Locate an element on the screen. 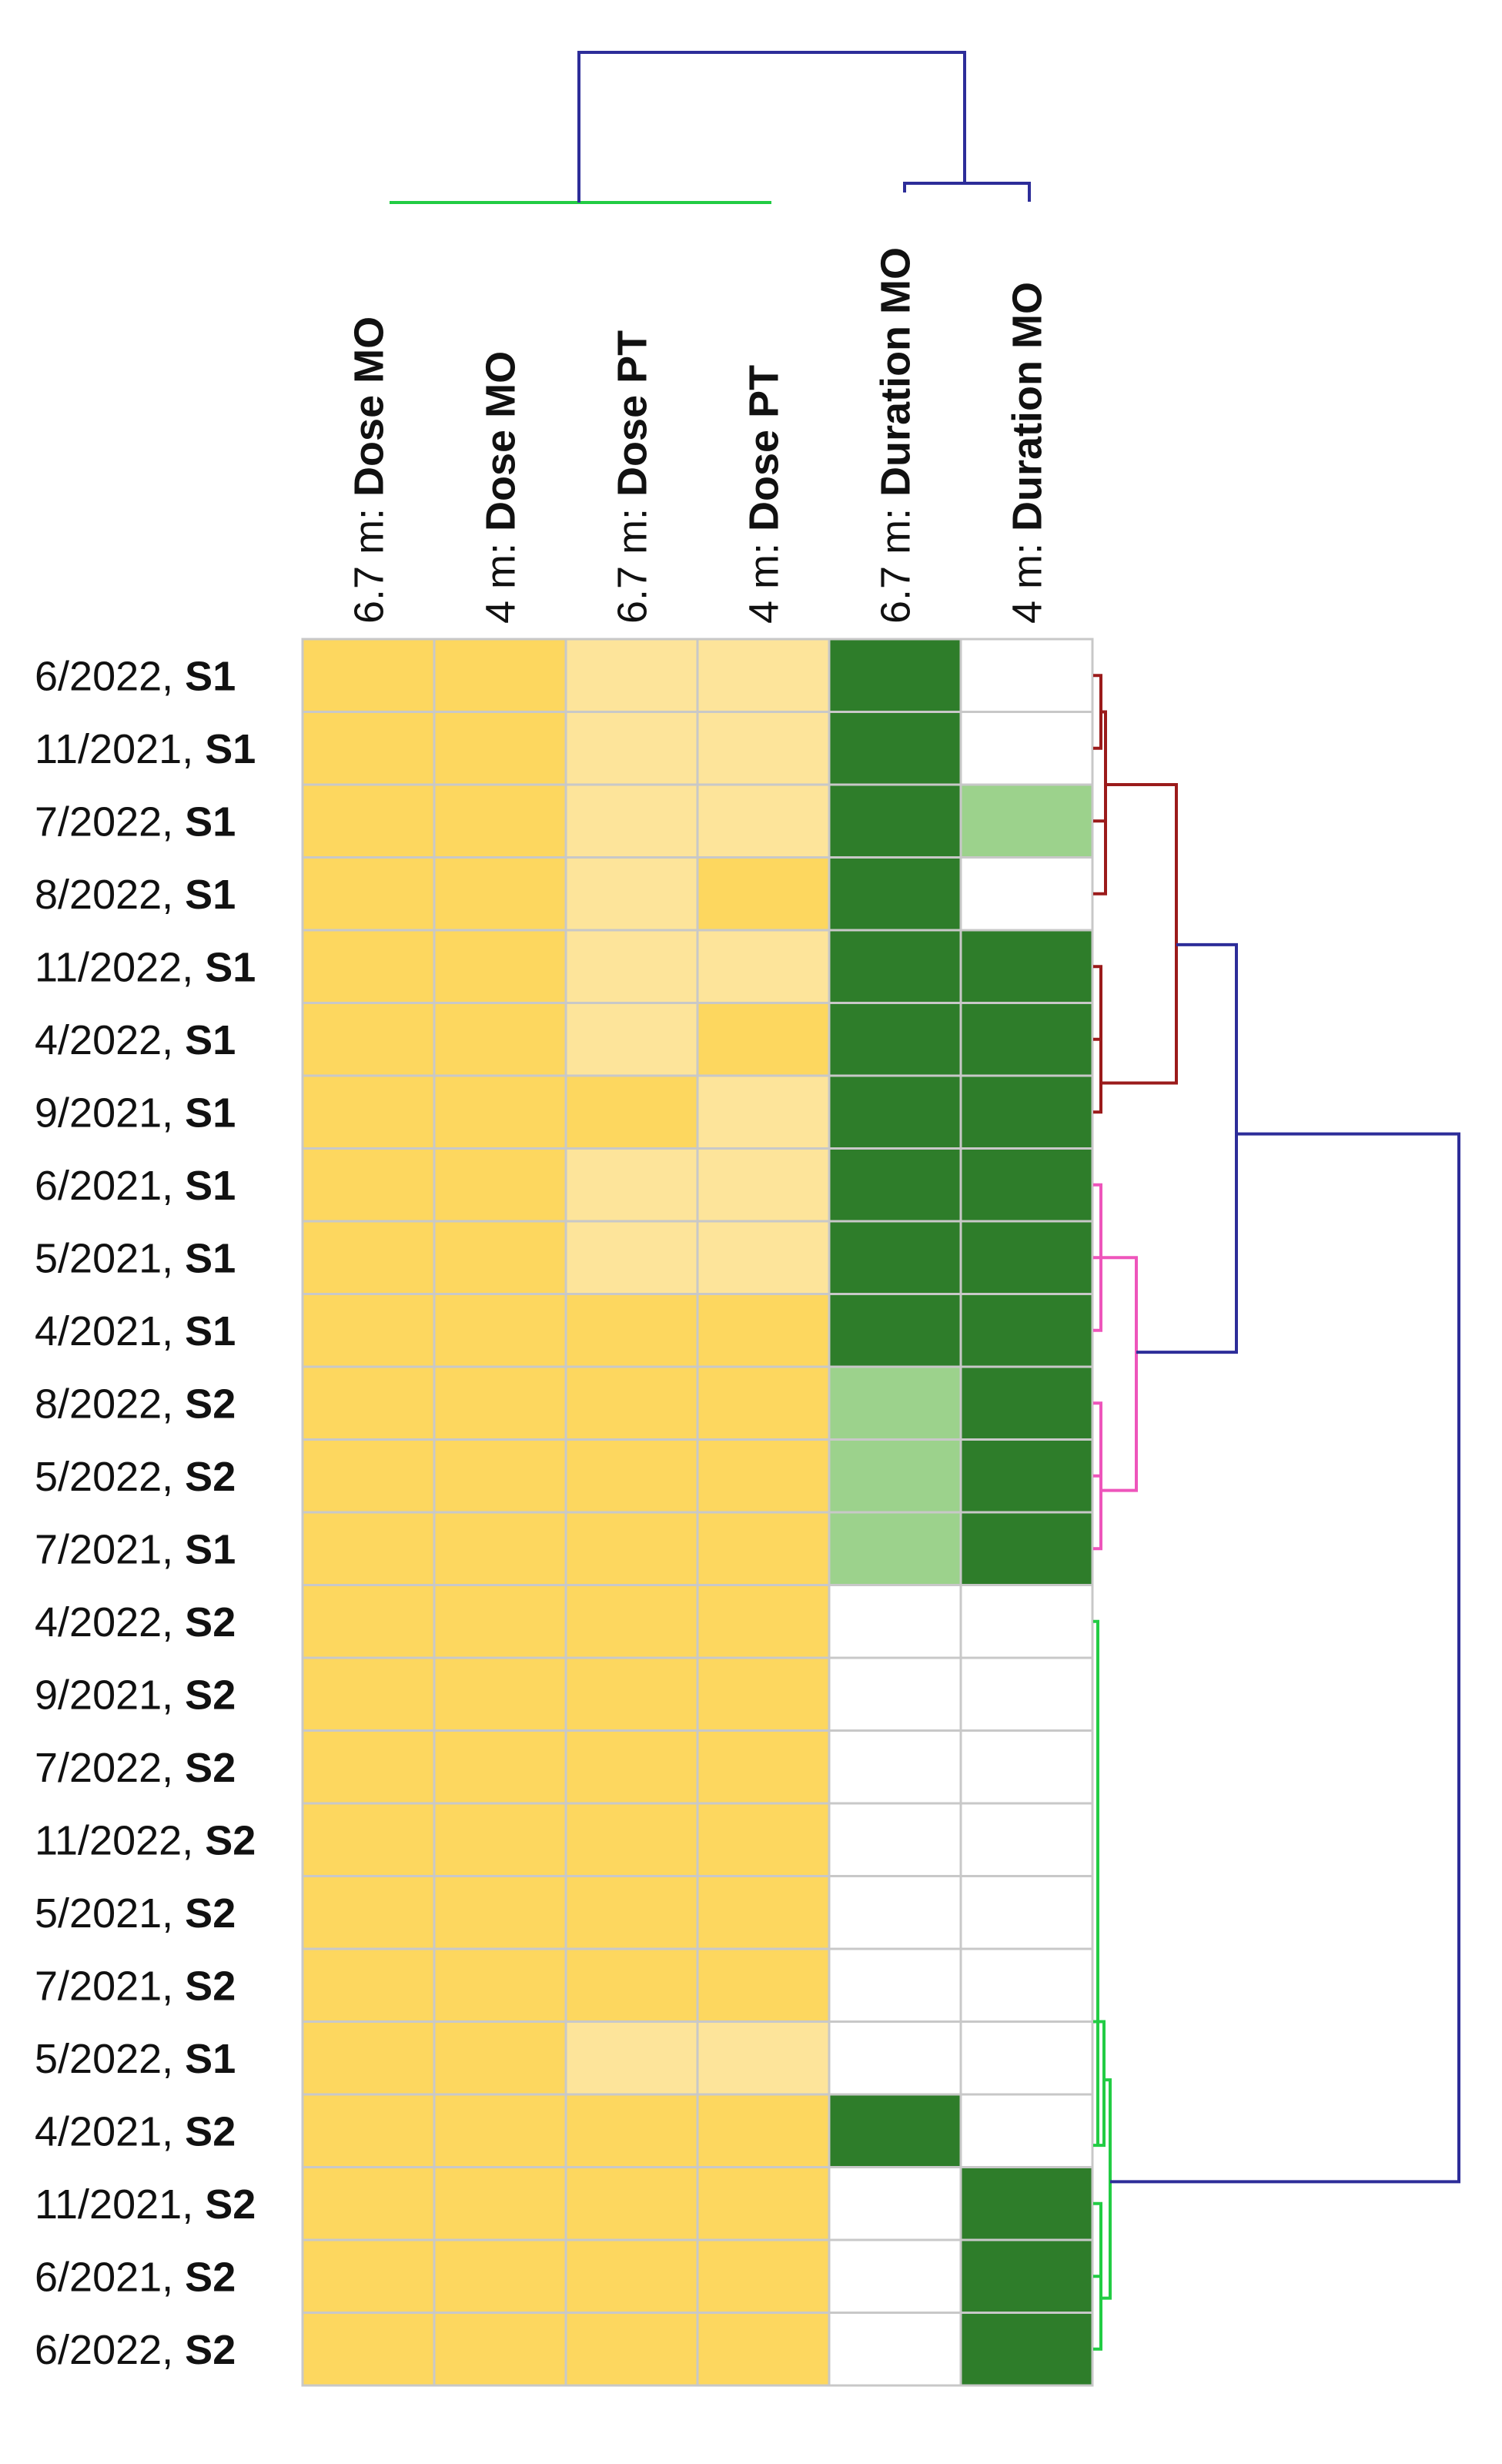 Image resolution: width=1502 pixels, height=2464 pixels. row-label: 9/2021, S1 is located at coordinates (135, 1113).